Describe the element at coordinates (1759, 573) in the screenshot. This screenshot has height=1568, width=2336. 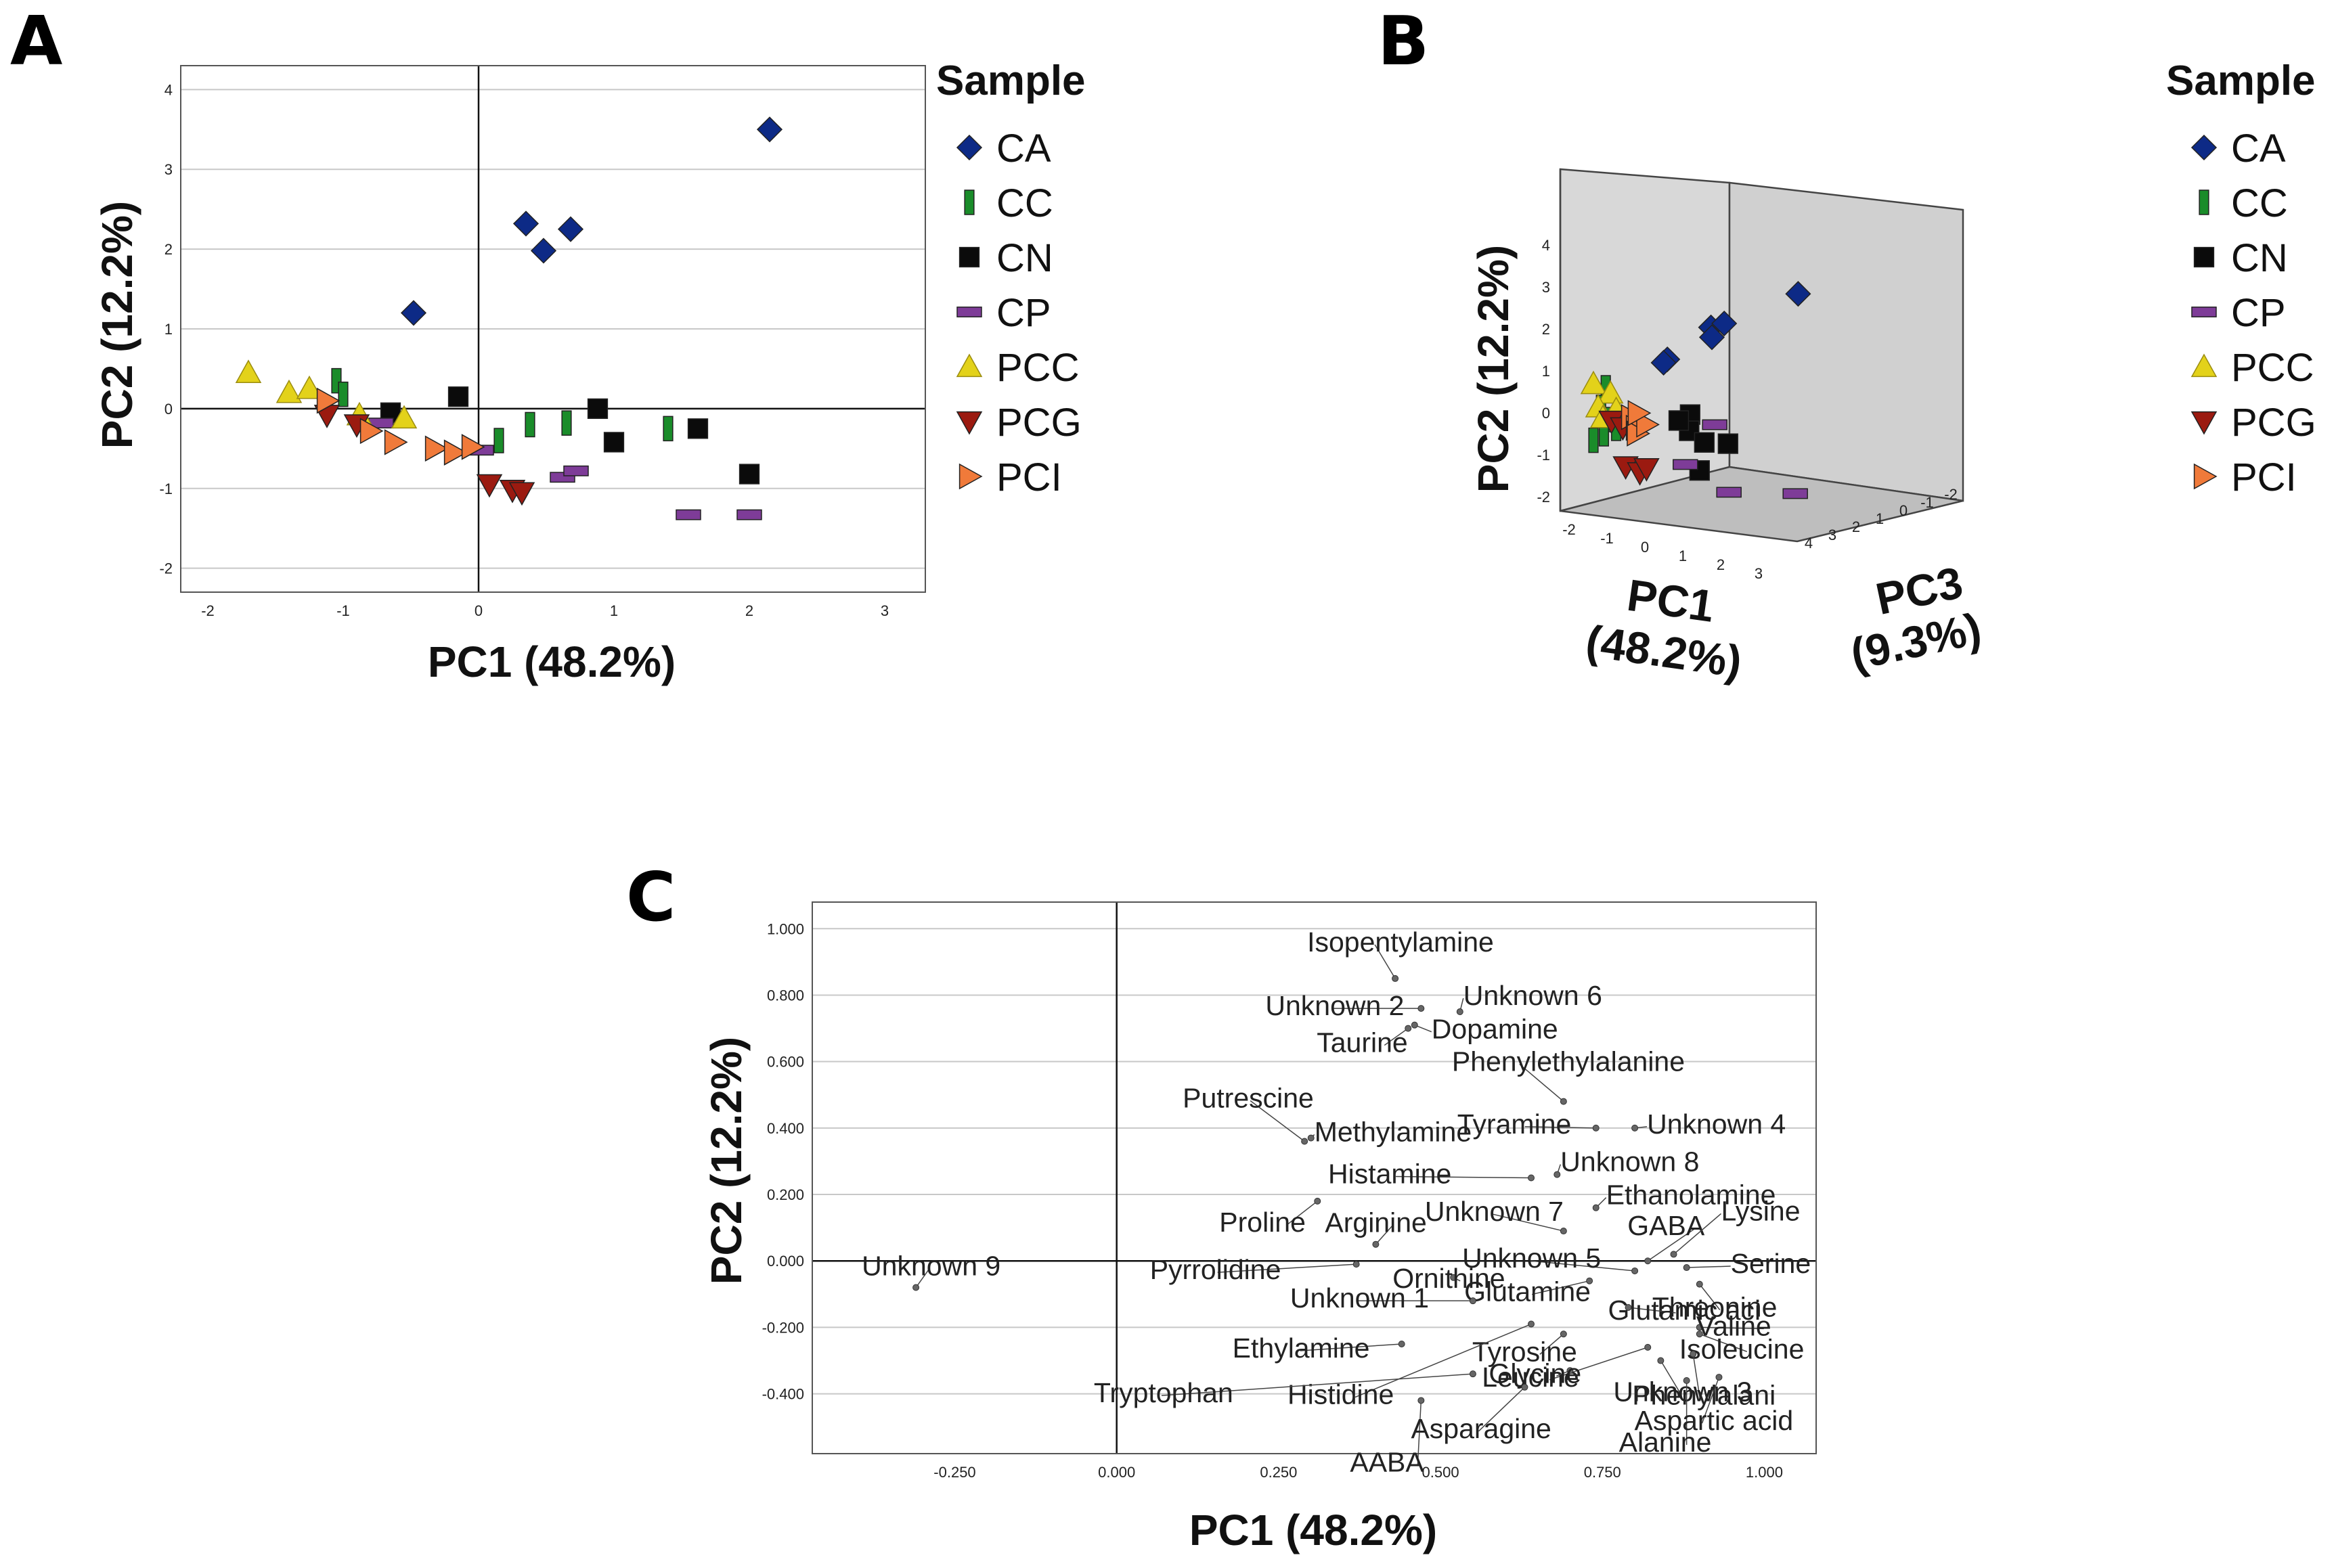
I see `panel-b-x-tick-label: 3` at that location.